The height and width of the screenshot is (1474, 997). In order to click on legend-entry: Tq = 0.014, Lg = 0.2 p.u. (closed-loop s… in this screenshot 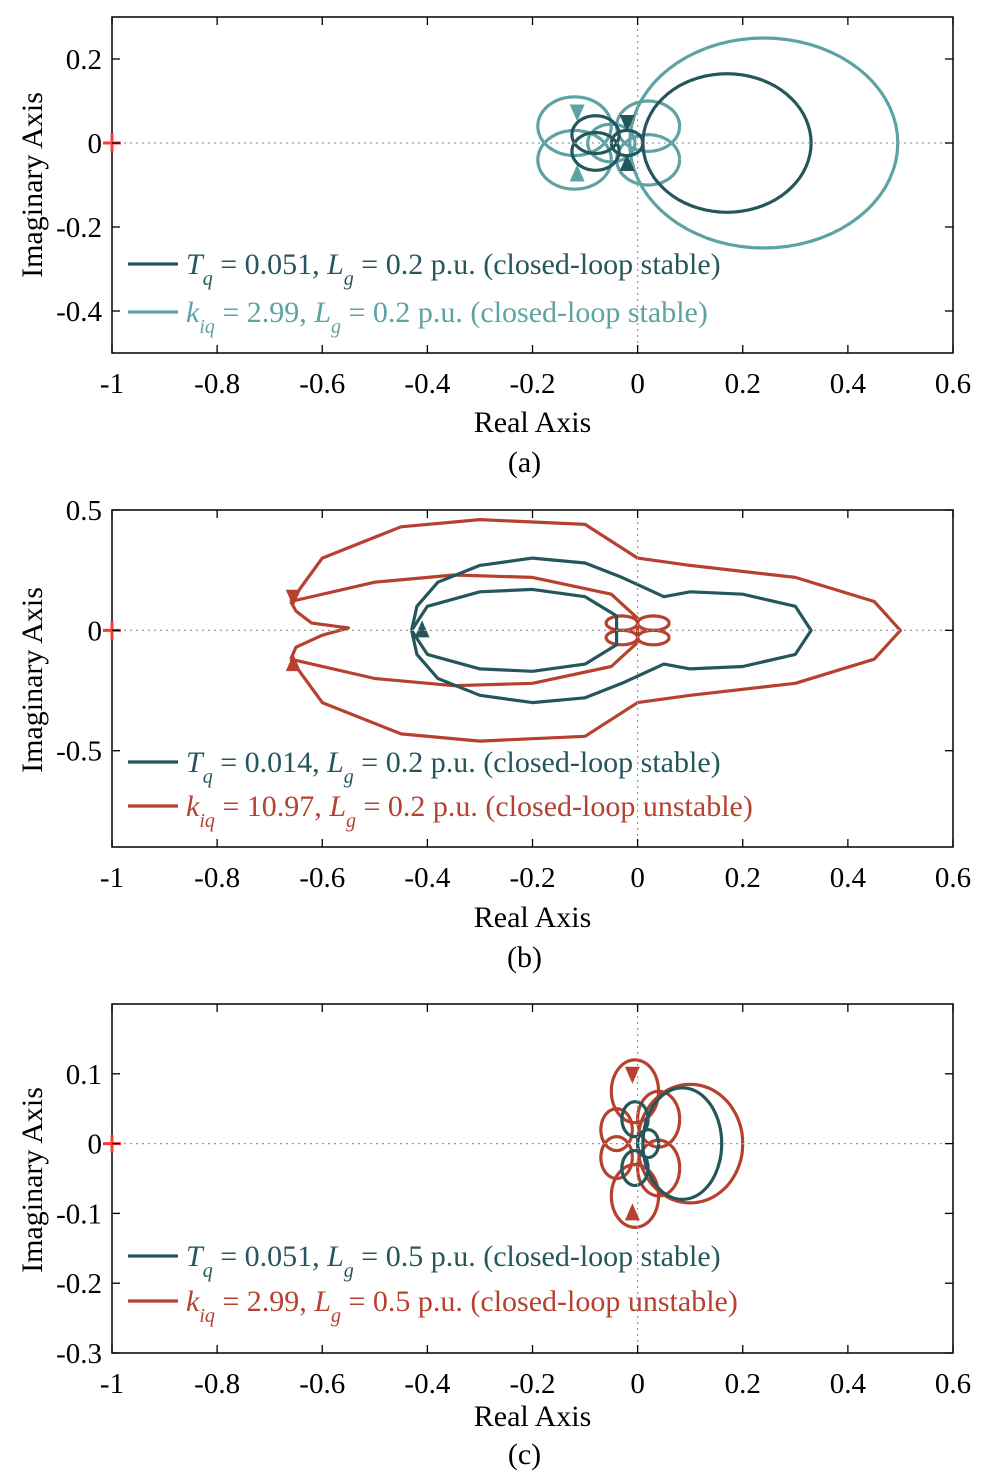, I will do `click(453, 767)`.